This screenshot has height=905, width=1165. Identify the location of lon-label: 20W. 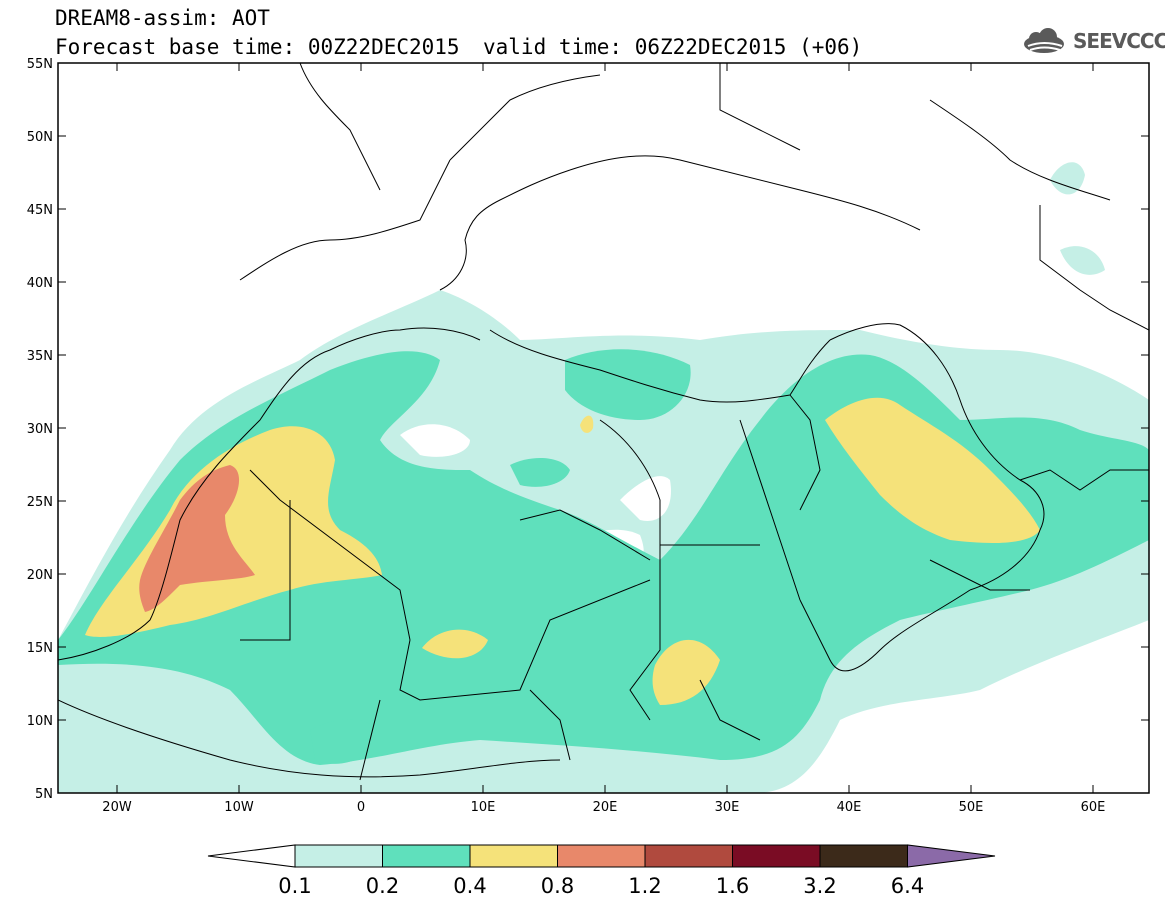
(117, 807).